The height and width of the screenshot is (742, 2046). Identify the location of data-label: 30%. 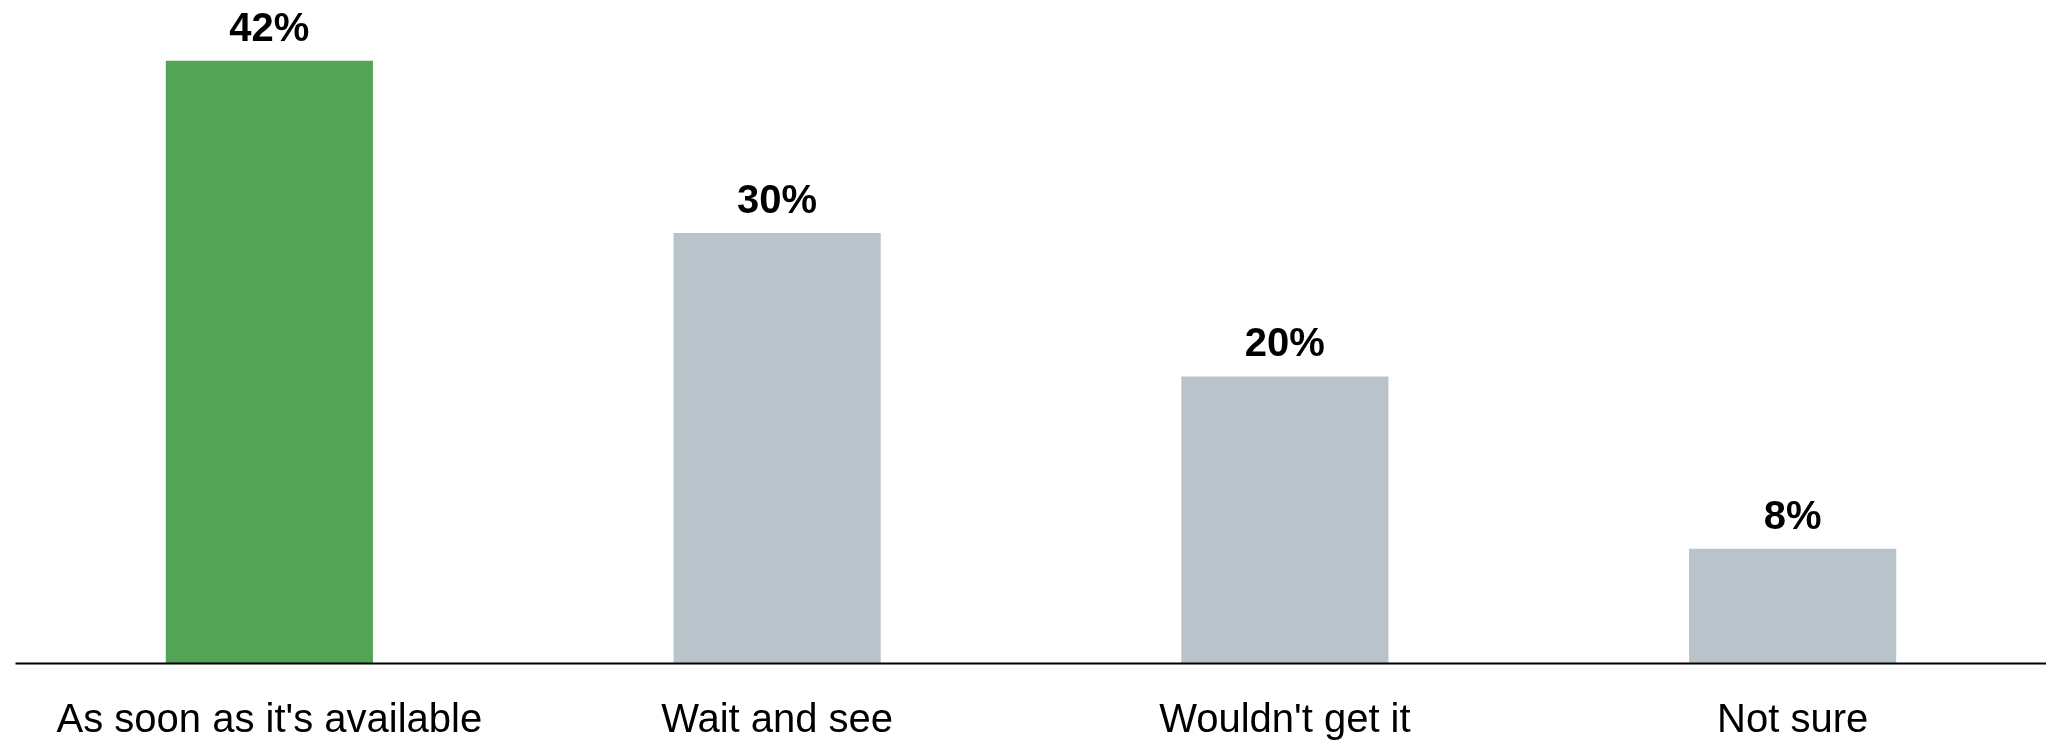
(777, 198).